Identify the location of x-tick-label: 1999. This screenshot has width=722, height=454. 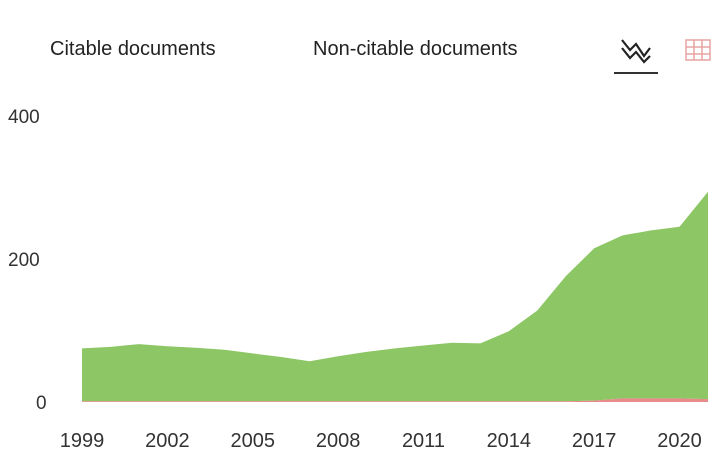
(82, 441).